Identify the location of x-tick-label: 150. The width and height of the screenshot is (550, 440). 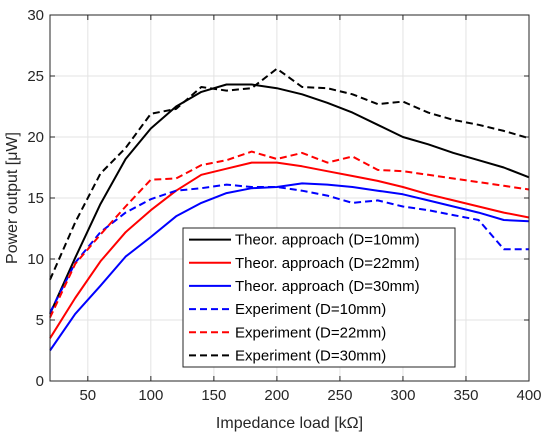
(213, 395).